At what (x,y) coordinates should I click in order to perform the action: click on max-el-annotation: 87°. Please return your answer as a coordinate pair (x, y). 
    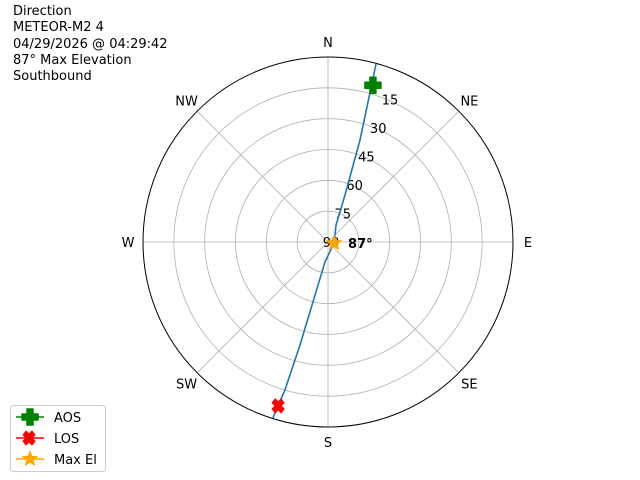
    Looking at the image, I should click on (360, 244).